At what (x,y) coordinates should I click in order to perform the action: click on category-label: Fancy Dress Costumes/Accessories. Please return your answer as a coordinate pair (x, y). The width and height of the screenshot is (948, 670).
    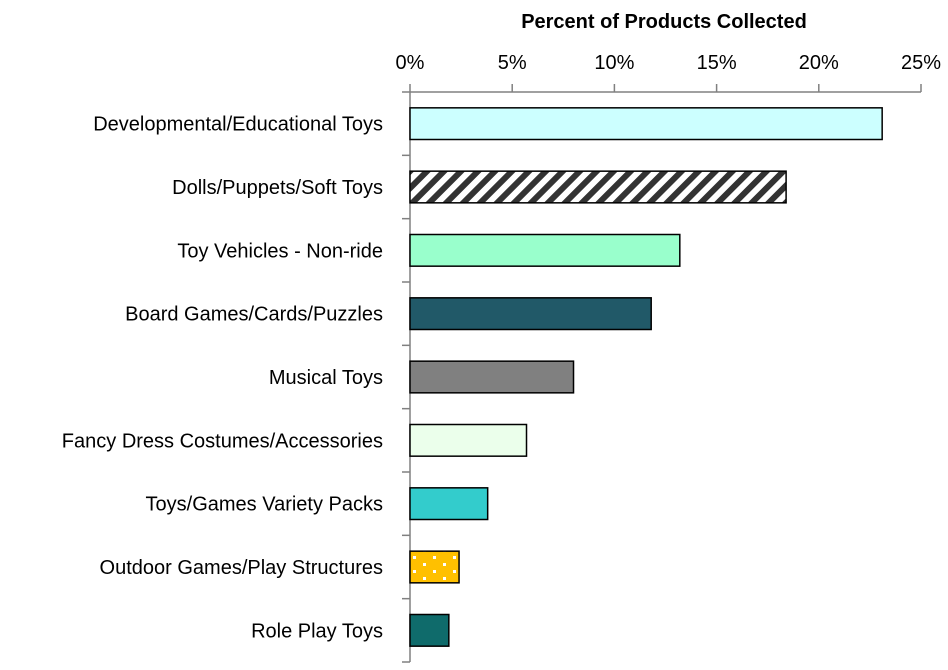
    Looking at the image, I should click on (222, 441).